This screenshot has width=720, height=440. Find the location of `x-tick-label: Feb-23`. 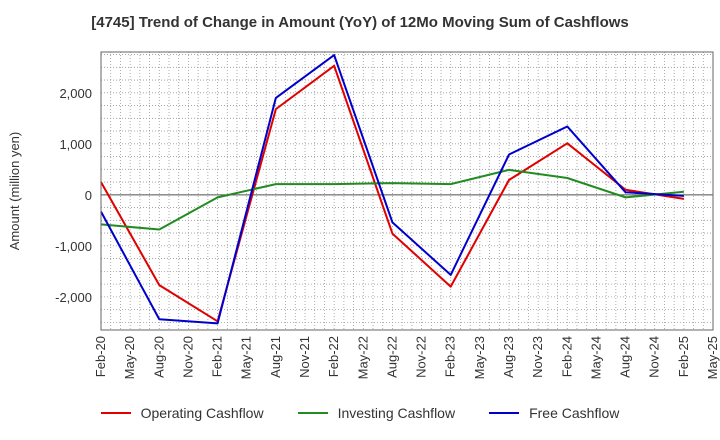

x-tick-label: Feb-23 is located at coordinates (450, 356).